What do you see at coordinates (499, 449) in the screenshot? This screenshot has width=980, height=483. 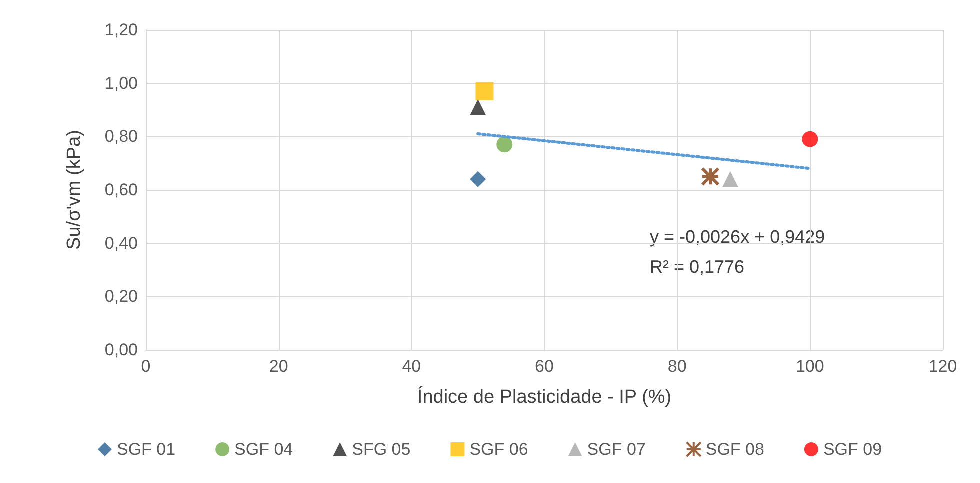 I see `legend-label: SGF 06` at bounding box center [499, 449].